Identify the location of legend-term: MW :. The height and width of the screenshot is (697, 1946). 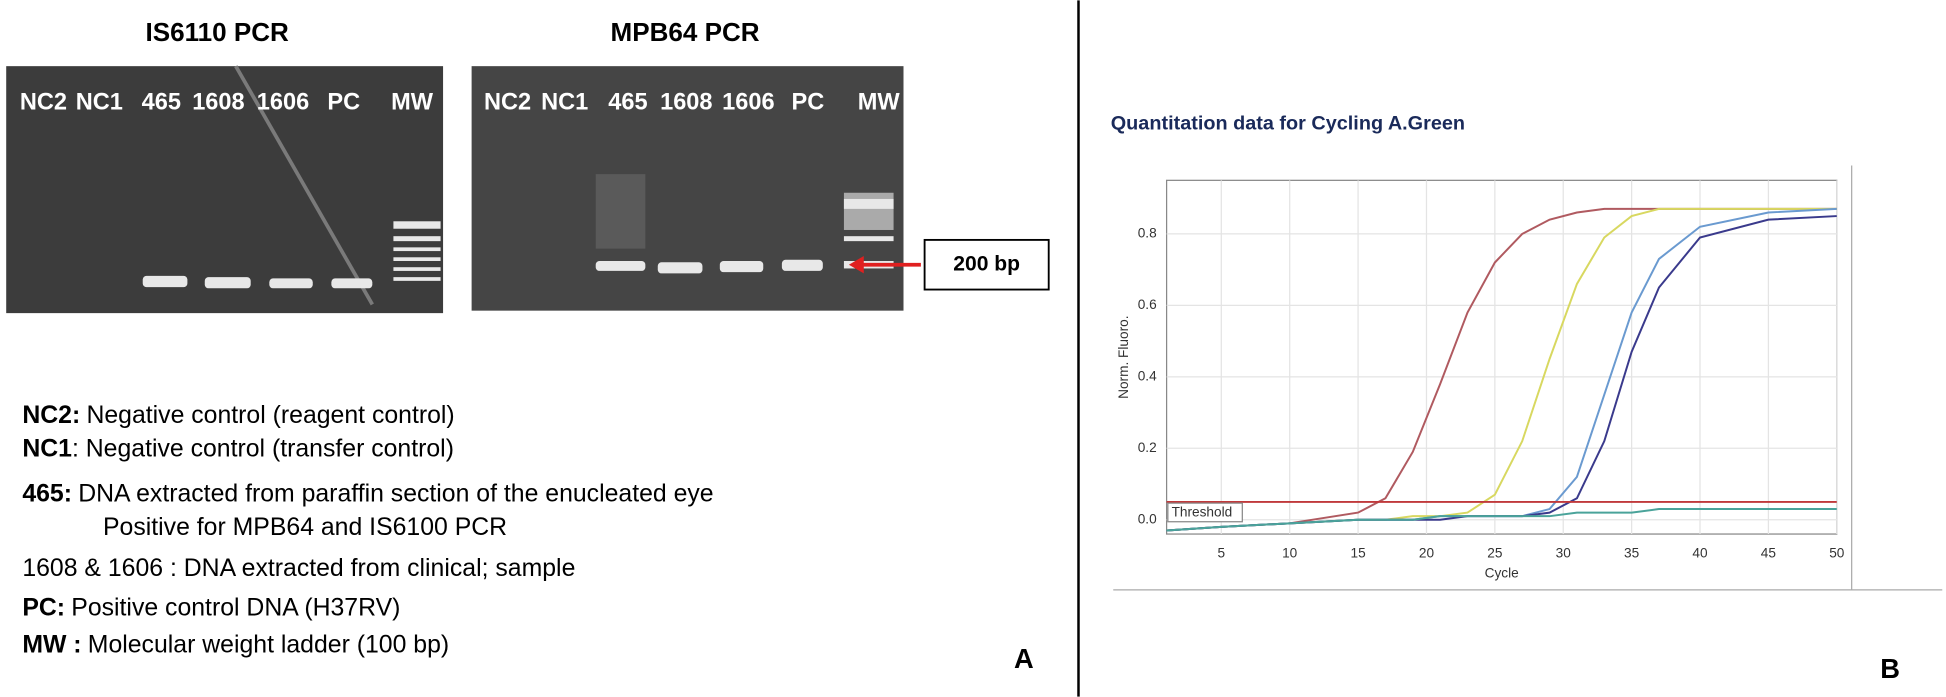
(51, 644).